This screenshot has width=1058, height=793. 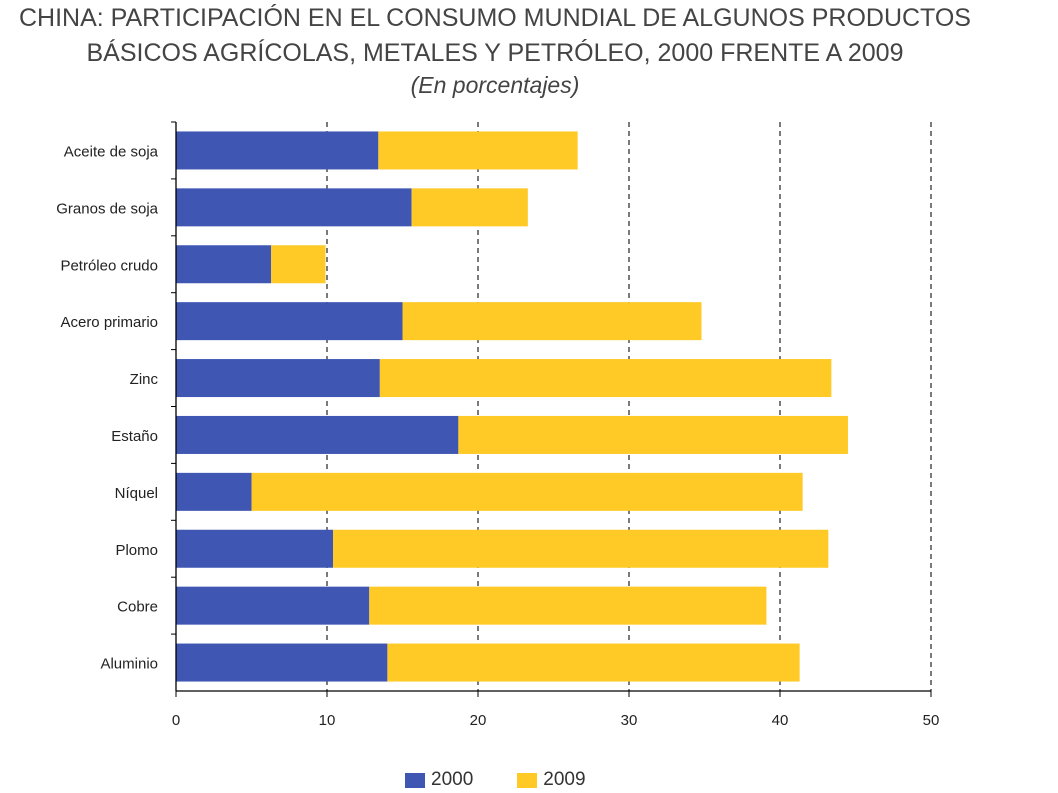 What do you see at coordinates (629, 720) in the screenshot?
I see `x-tick-label: 30` at bounding box center [629, 720].